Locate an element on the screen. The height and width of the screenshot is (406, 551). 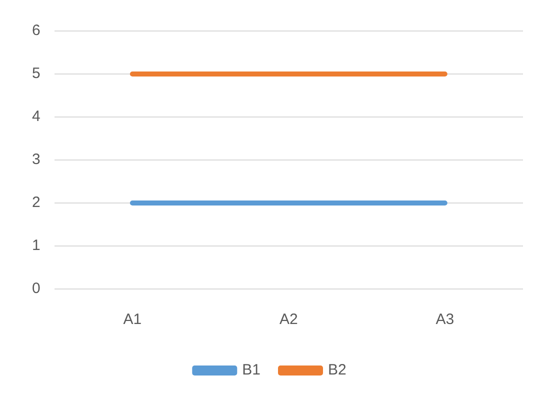
x-tick-label: A2 is located at coordinates (288, 319).